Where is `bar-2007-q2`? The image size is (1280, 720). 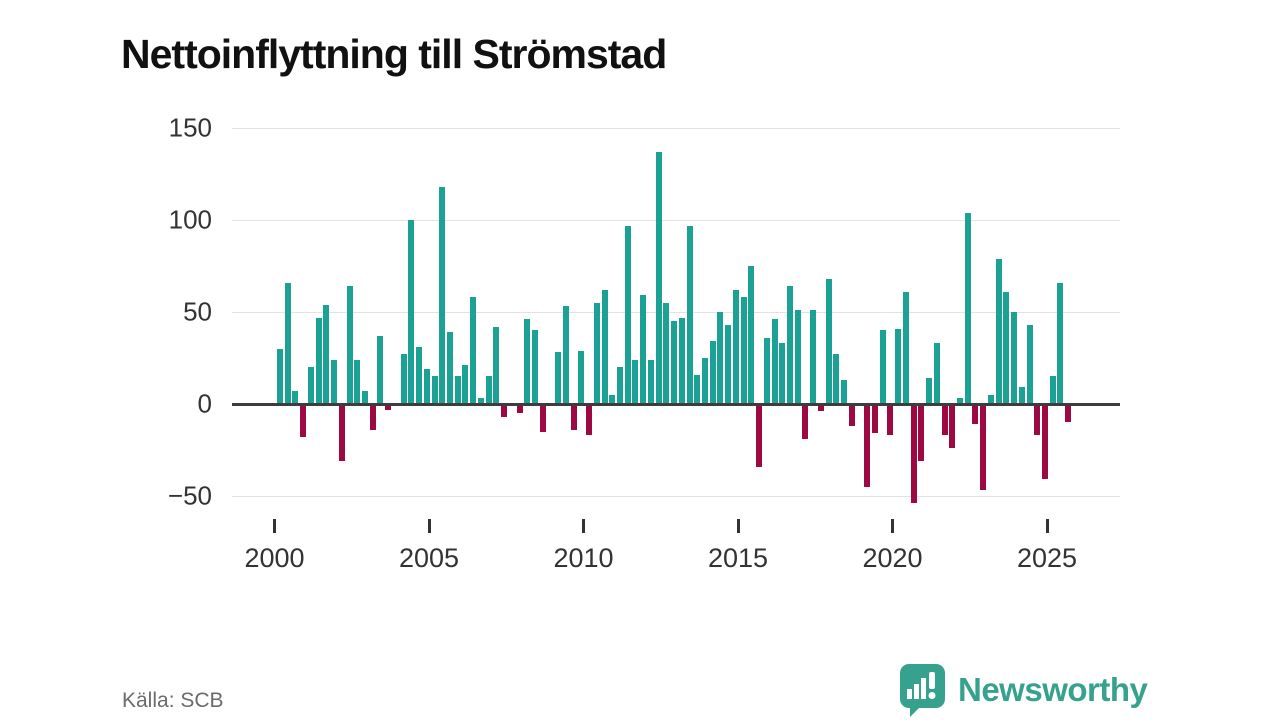
bar-2007-q2 is located at coordinates (504, 410).